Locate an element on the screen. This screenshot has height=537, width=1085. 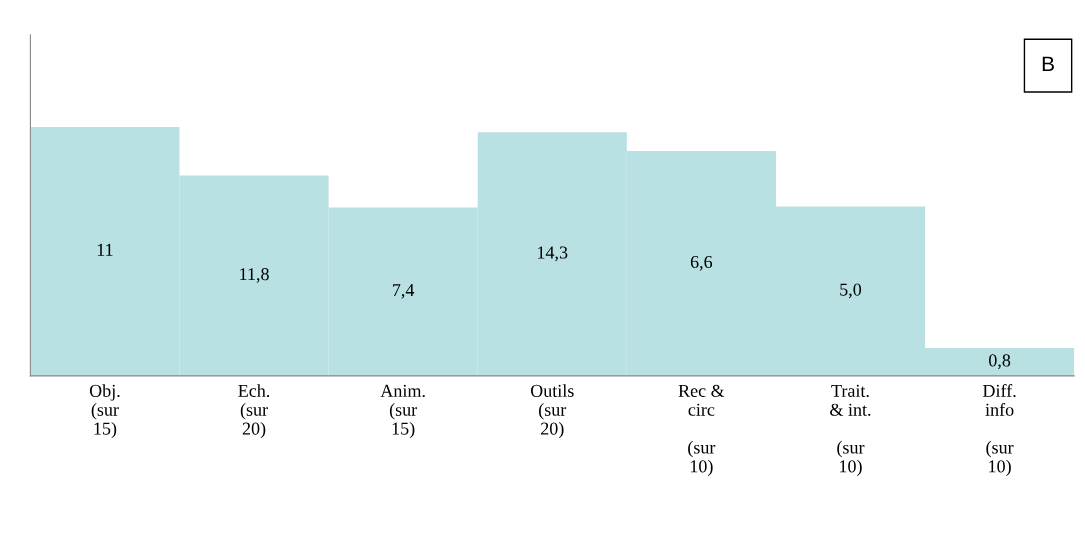
x-tick-label: Anim. (sur 15) is located at coordinates (402, 411).